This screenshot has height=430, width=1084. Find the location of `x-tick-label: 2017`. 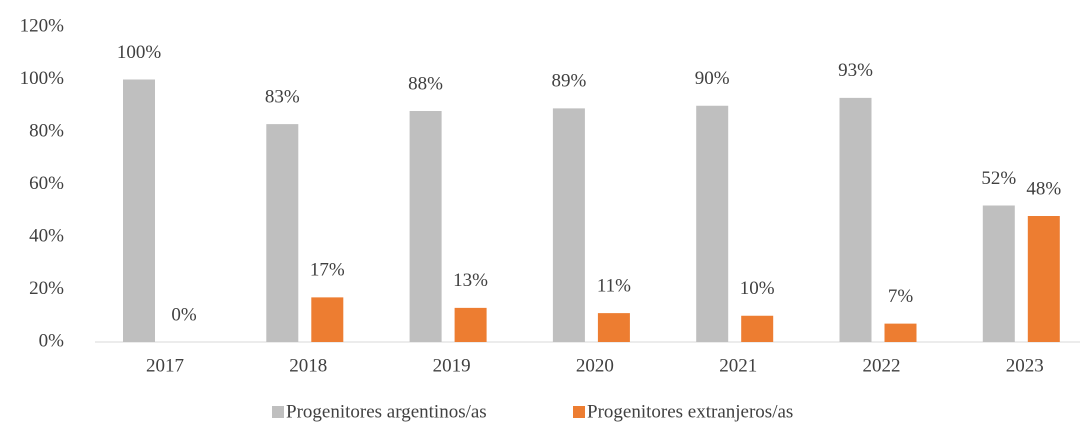

x-tick-label: 2017 is located at coordinates (165, 365).